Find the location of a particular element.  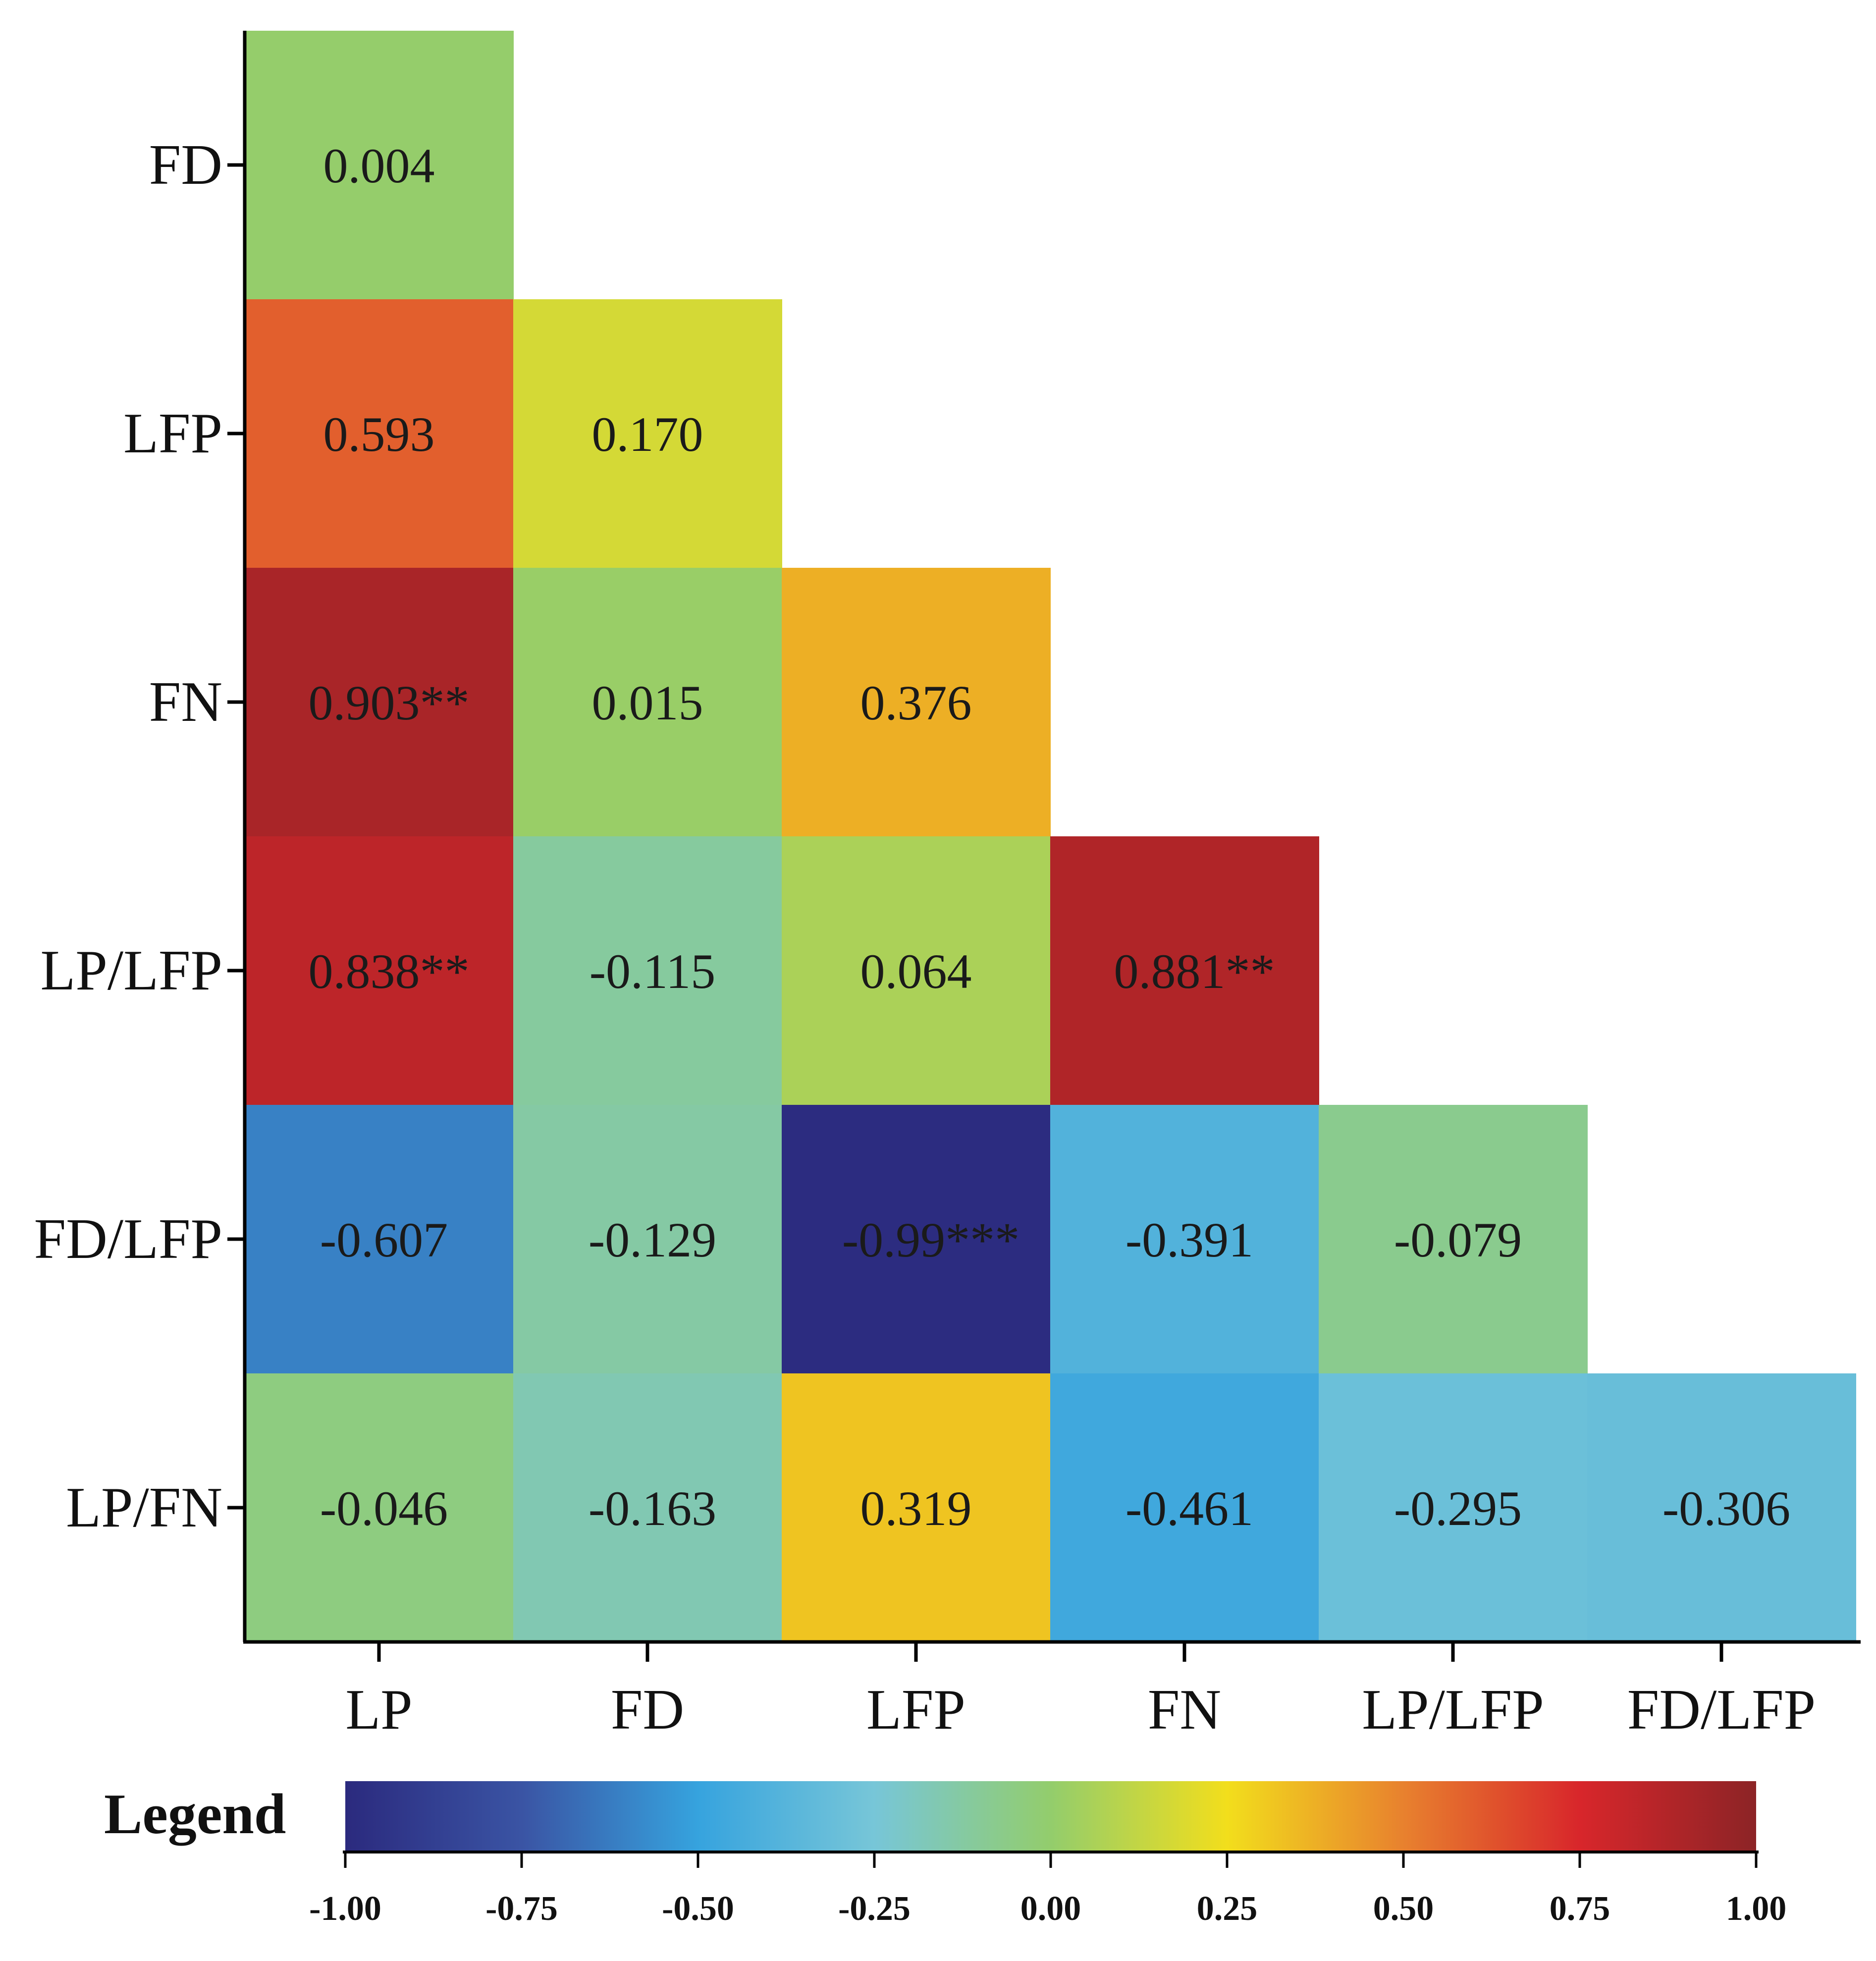

heatmap-cell-lfp-fd is located at coordinates (647, 433).